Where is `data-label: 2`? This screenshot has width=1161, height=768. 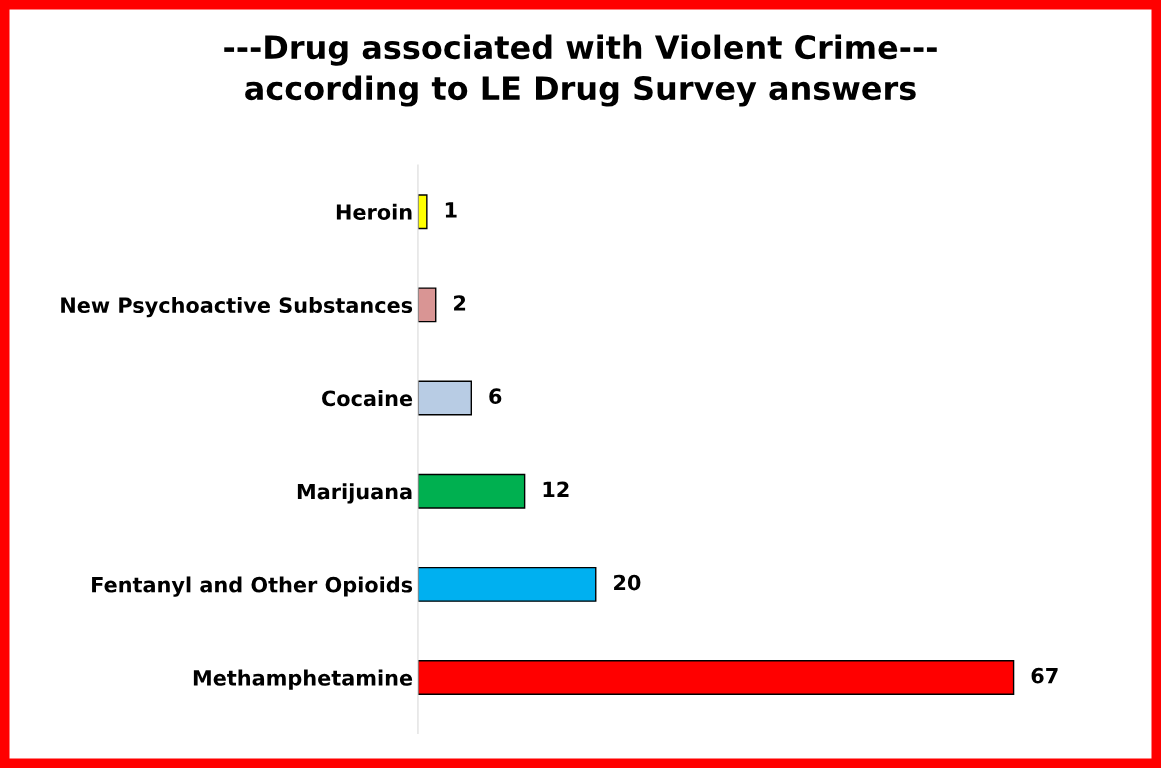
data-label: 2 is located at coordinates (460, 303).